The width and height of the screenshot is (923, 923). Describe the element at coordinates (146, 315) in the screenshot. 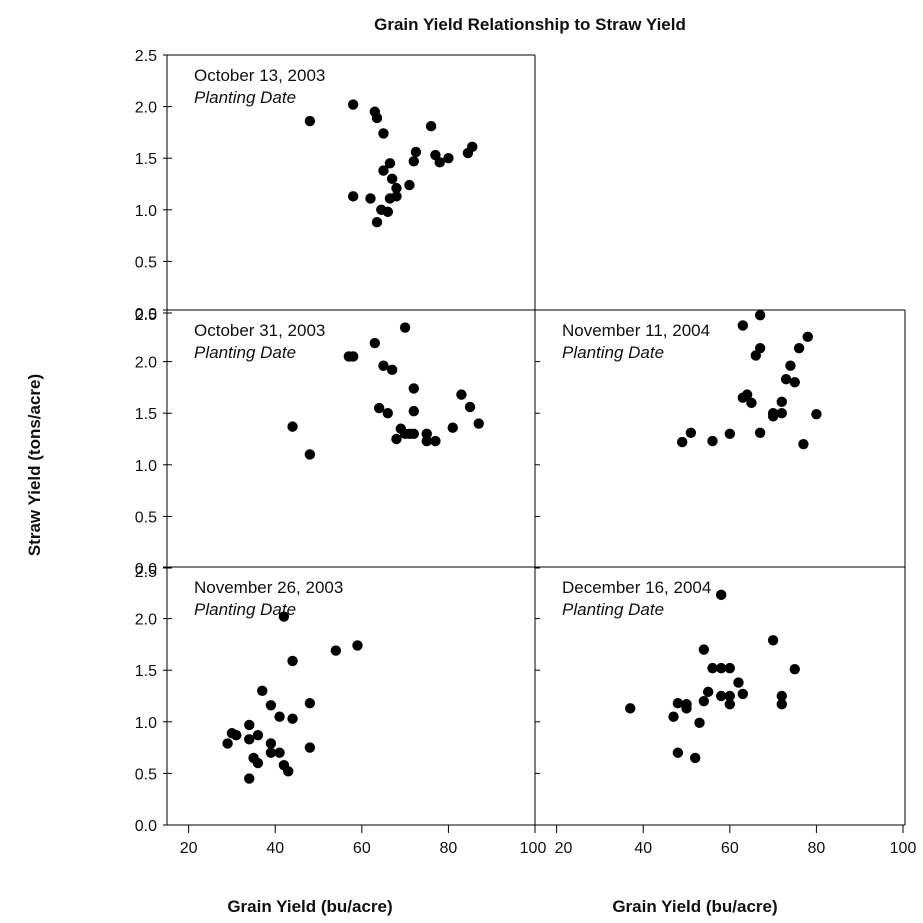

I see `y-tick-label: 2.5` at that location.